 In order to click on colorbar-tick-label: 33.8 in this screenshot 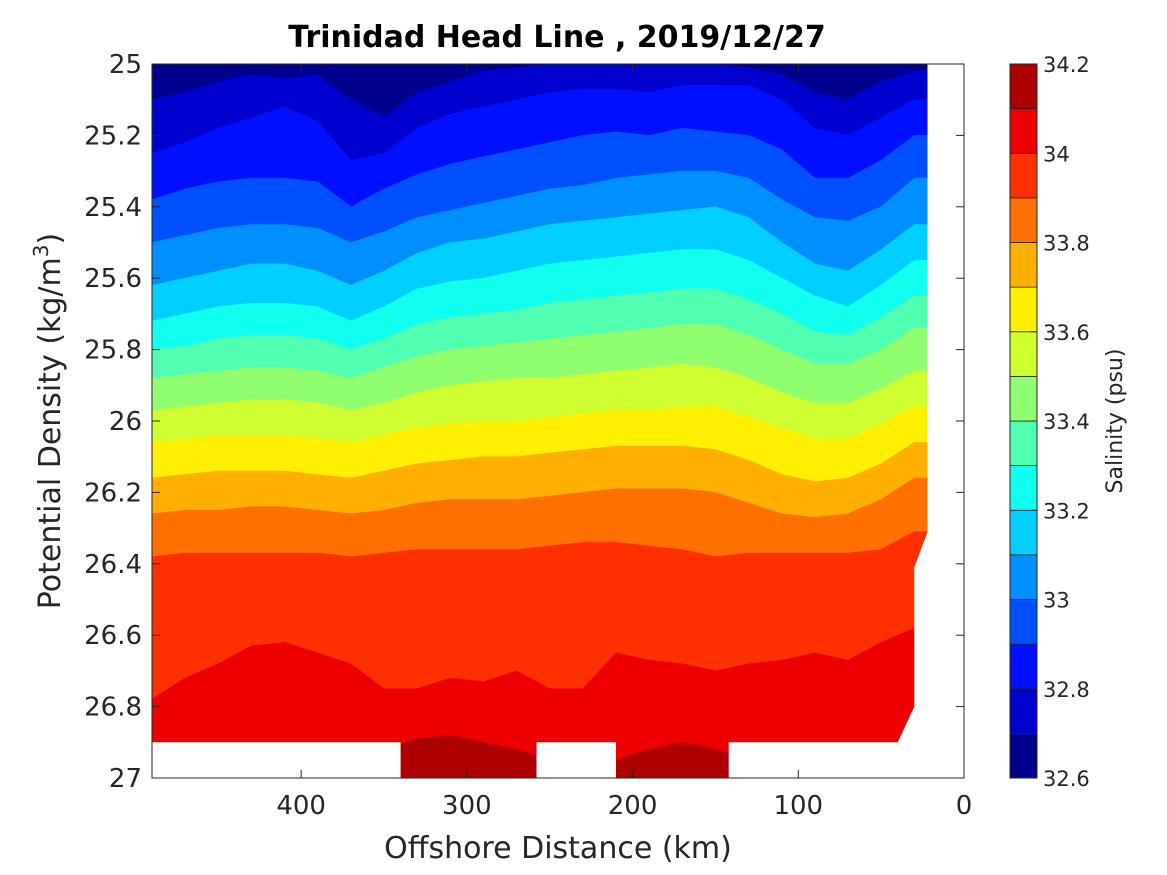, I will do `click(1066, 244)`.